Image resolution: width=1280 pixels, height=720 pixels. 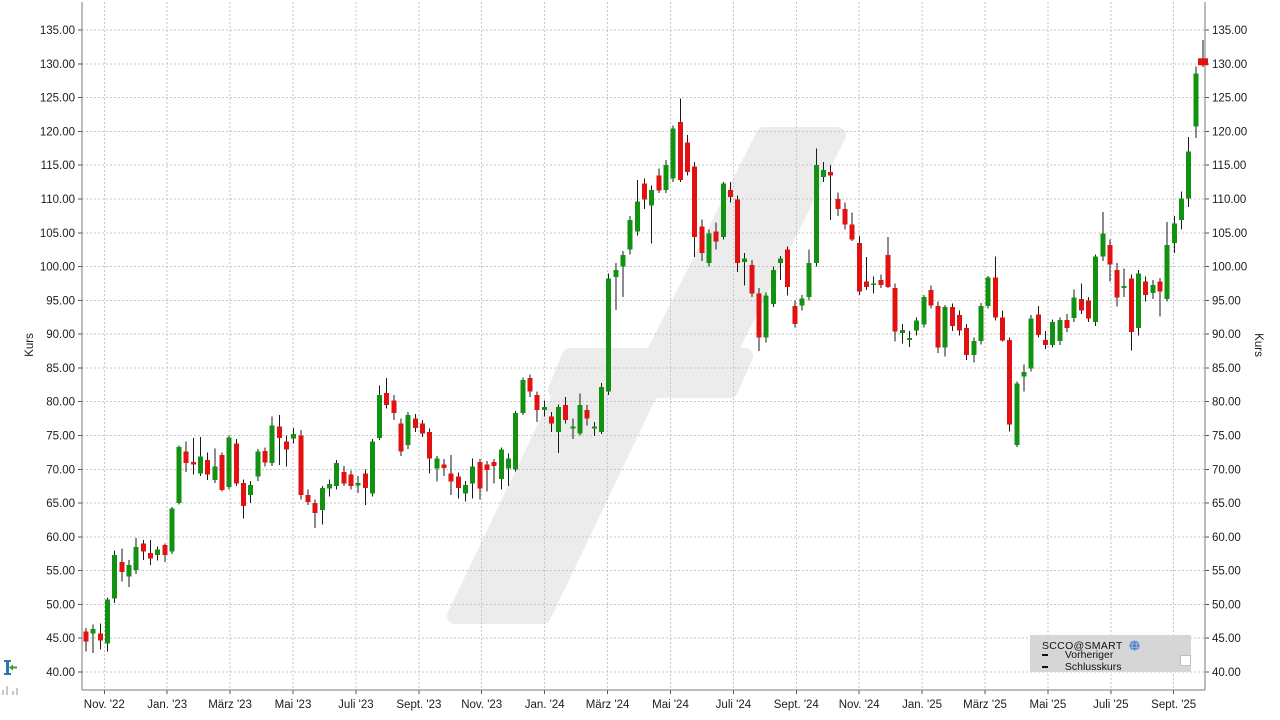 I want to click on legend-symbol-row: SCCO@SMART, so click(x=1116, y=645).